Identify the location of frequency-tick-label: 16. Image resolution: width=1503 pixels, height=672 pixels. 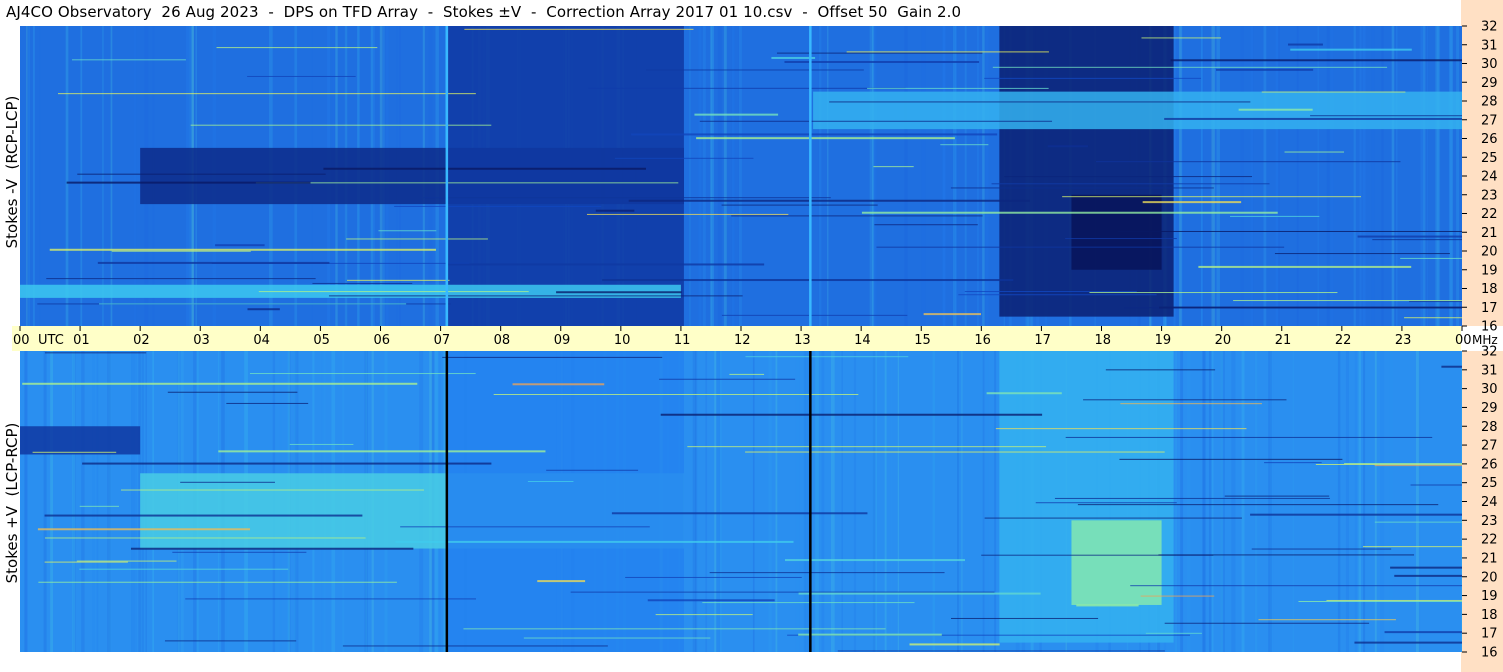
(1489, 653).